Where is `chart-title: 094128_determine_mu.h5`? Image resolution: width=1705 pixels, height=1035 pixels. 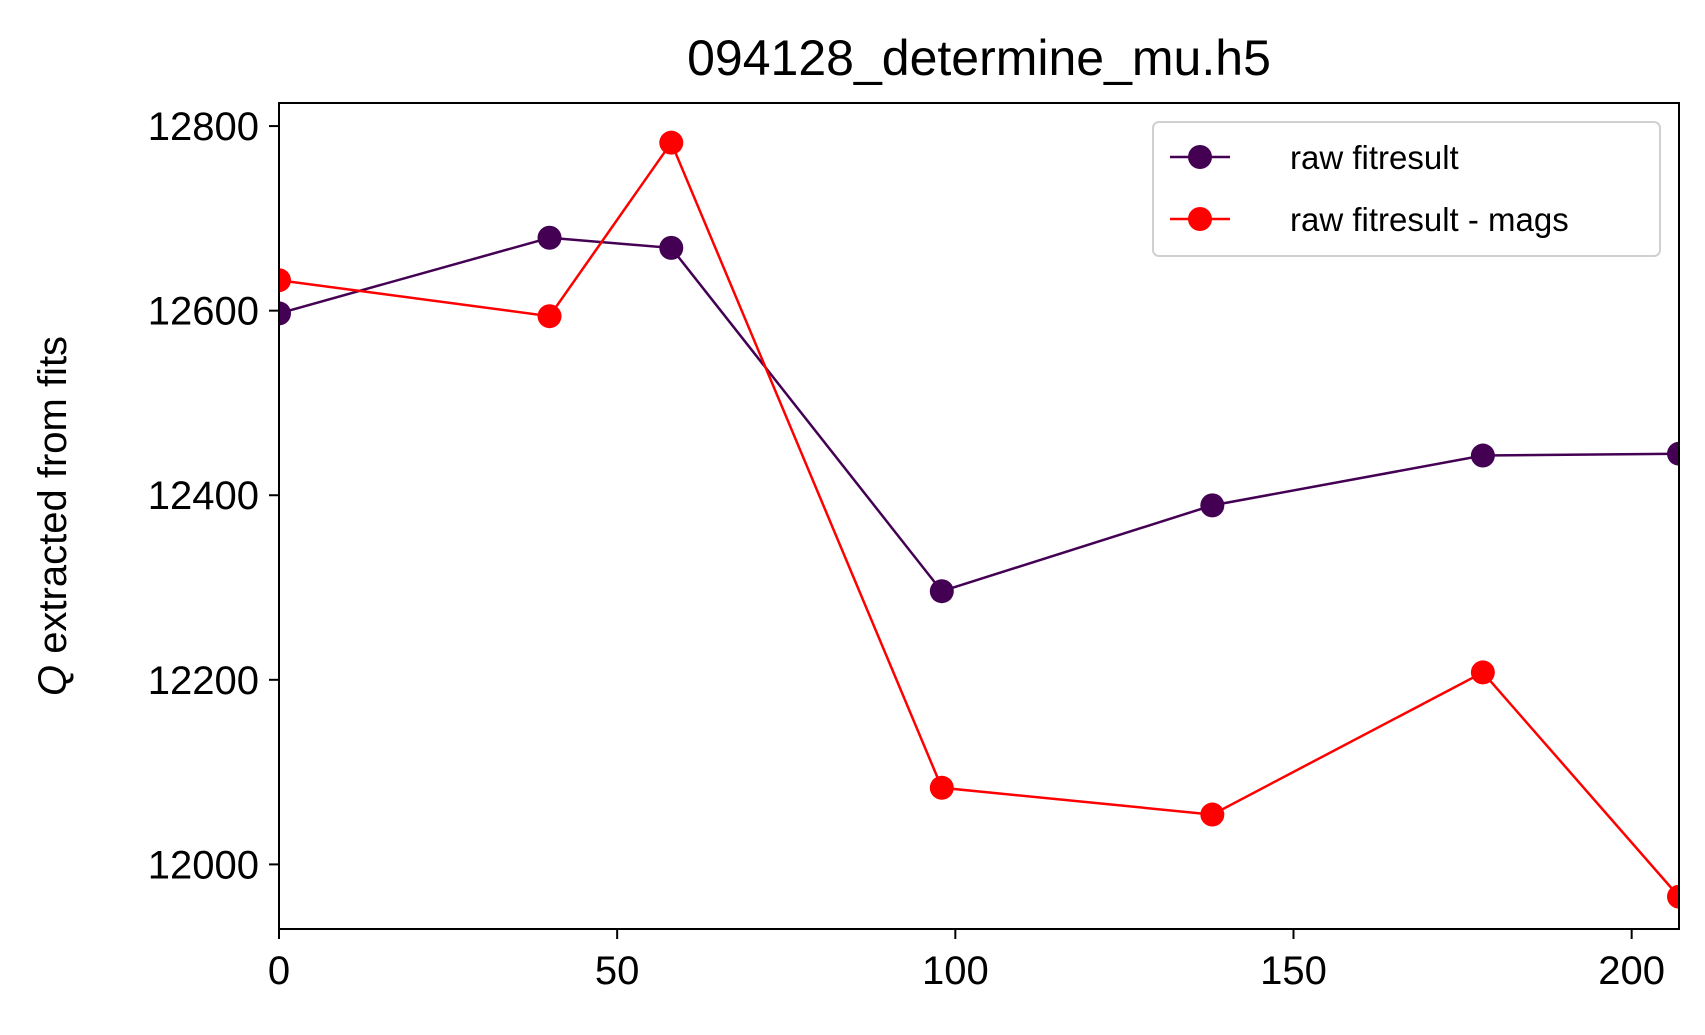
chart-title: 094128_determine_mu.h5 is located at coordinates (979, 58).